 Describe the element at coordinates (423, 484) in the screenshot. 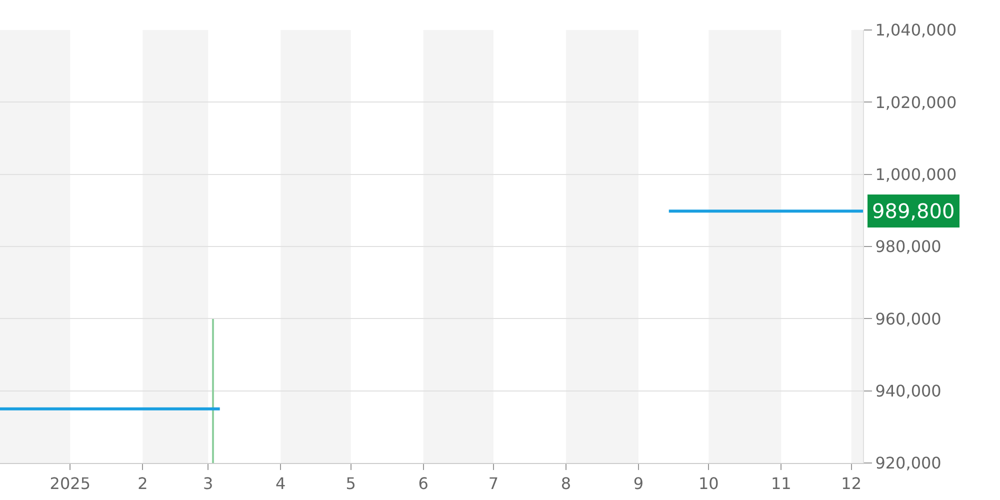

I see `x-tick-label: 6` at that location.